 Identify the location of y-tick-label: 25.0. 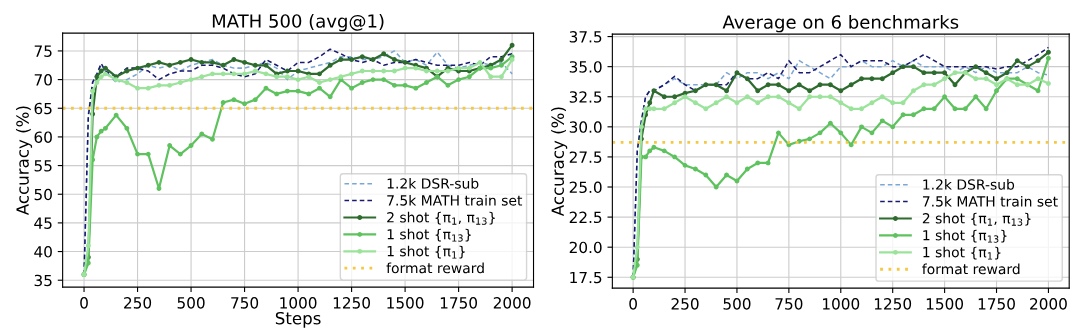
(585, 187).